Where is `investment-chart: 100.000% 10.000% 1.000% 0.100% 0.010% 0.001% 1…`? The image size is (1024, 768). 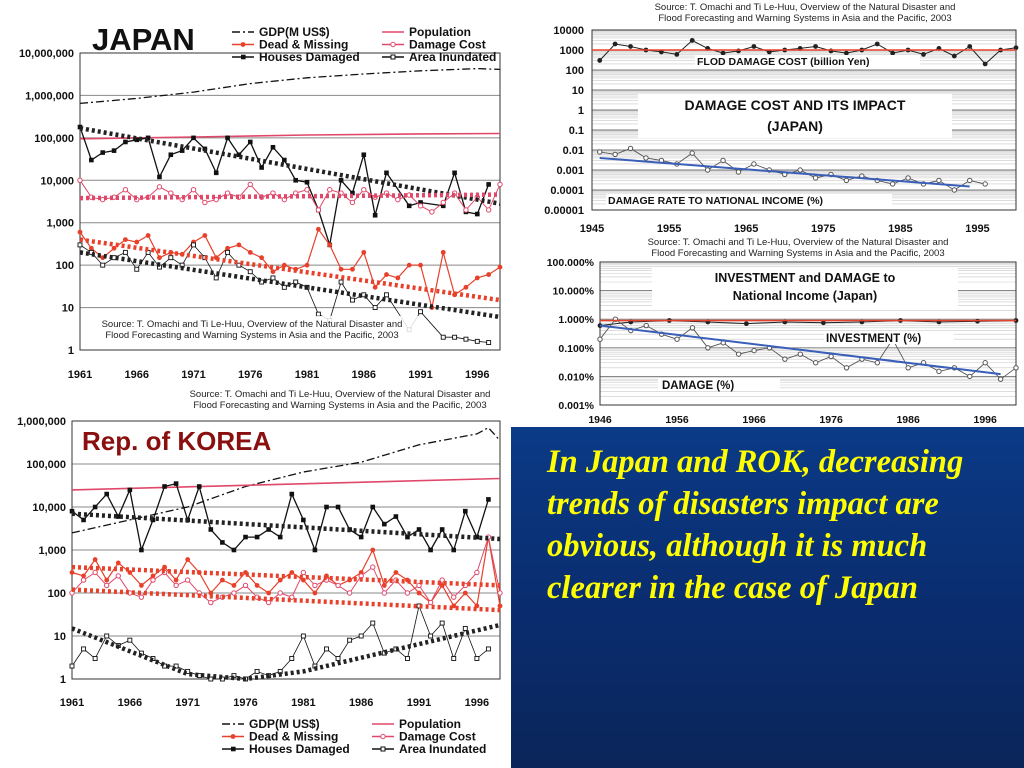 investment-chart: 100.000% 10.000% 1.000% 0.100% 0.010% 0.001% 1… is located at coordinates (783, 331).